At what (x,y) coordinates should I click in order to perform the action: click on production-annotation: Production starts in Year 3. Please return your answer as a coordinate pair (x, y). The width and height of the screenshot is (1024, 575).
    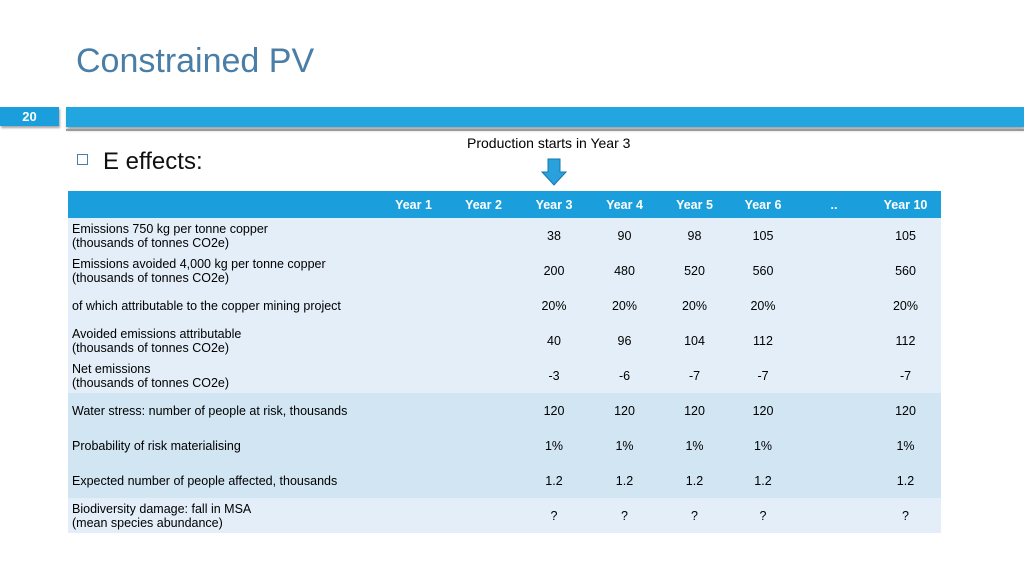
    Looking at the image, I should click on (549, 143).